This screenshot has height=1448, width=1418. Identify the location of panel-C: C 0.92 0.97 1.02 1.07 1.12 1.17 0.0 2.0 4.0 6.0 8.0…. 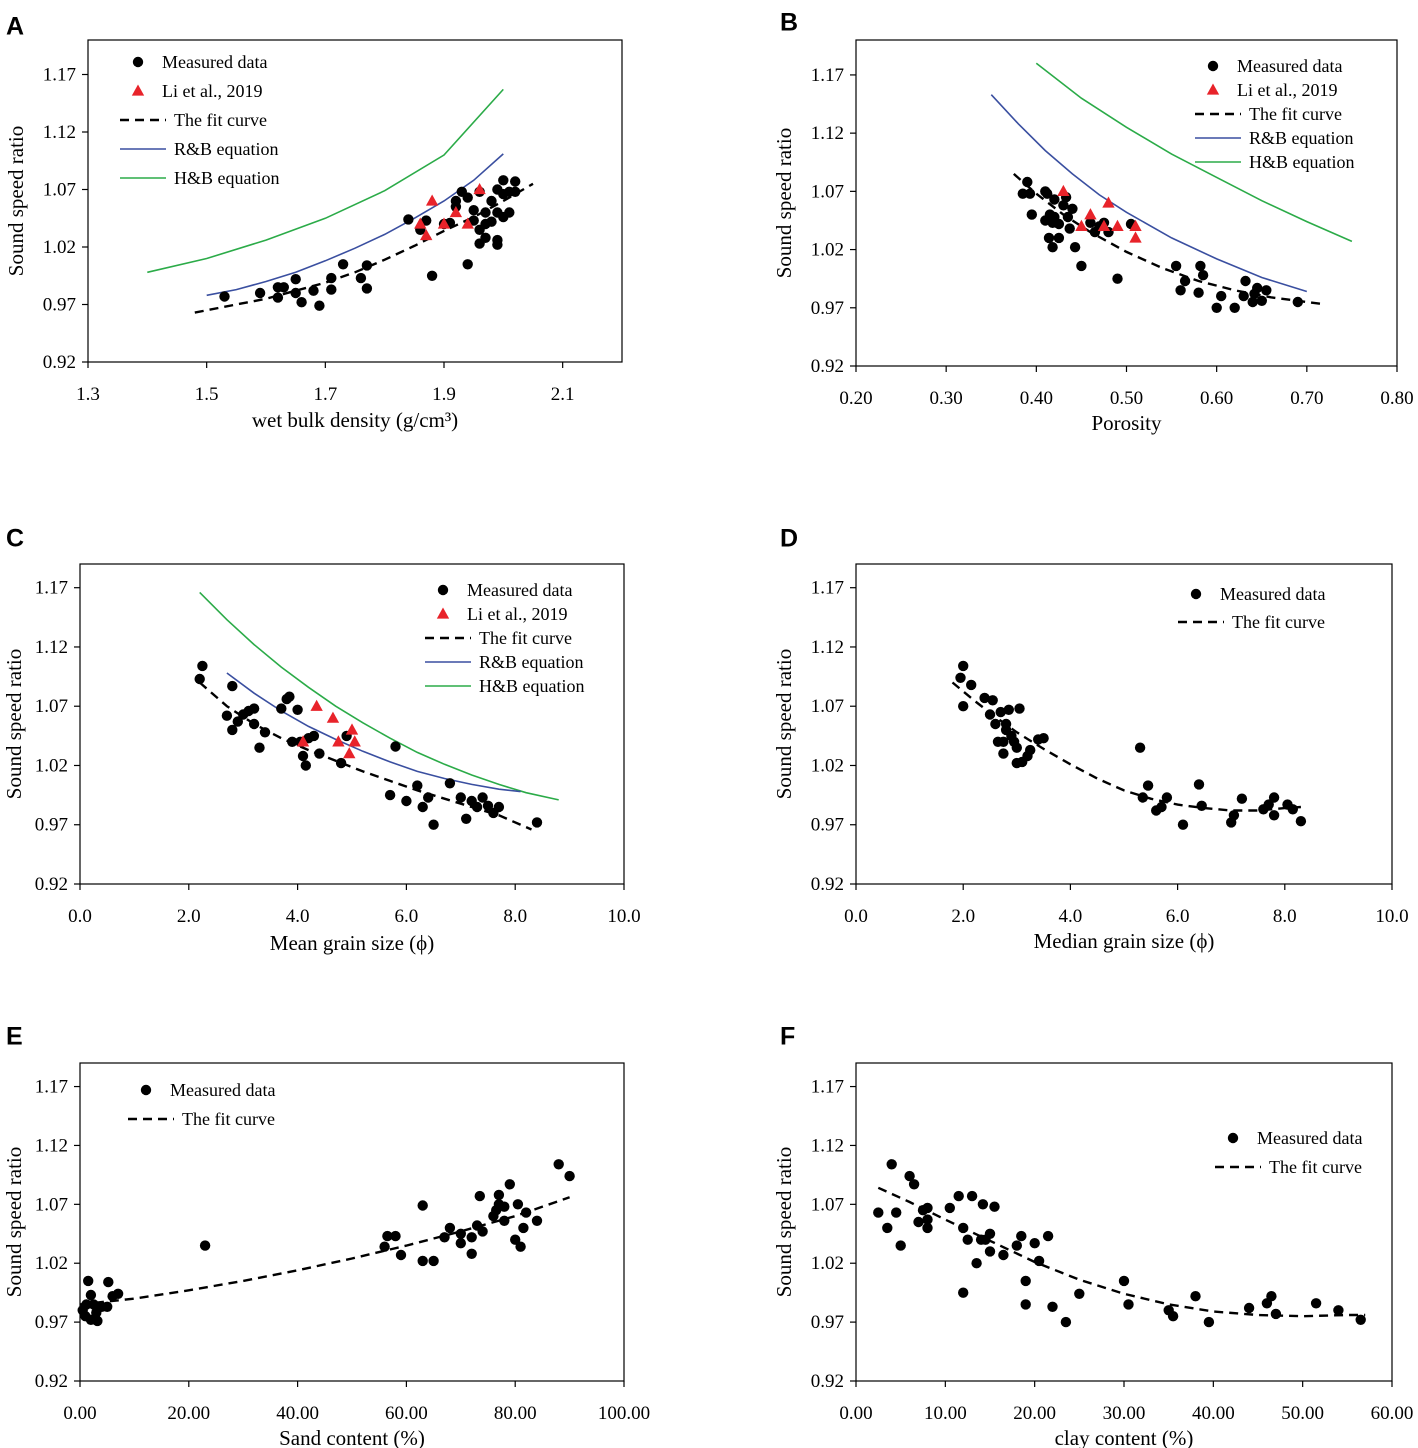
(321, 740).